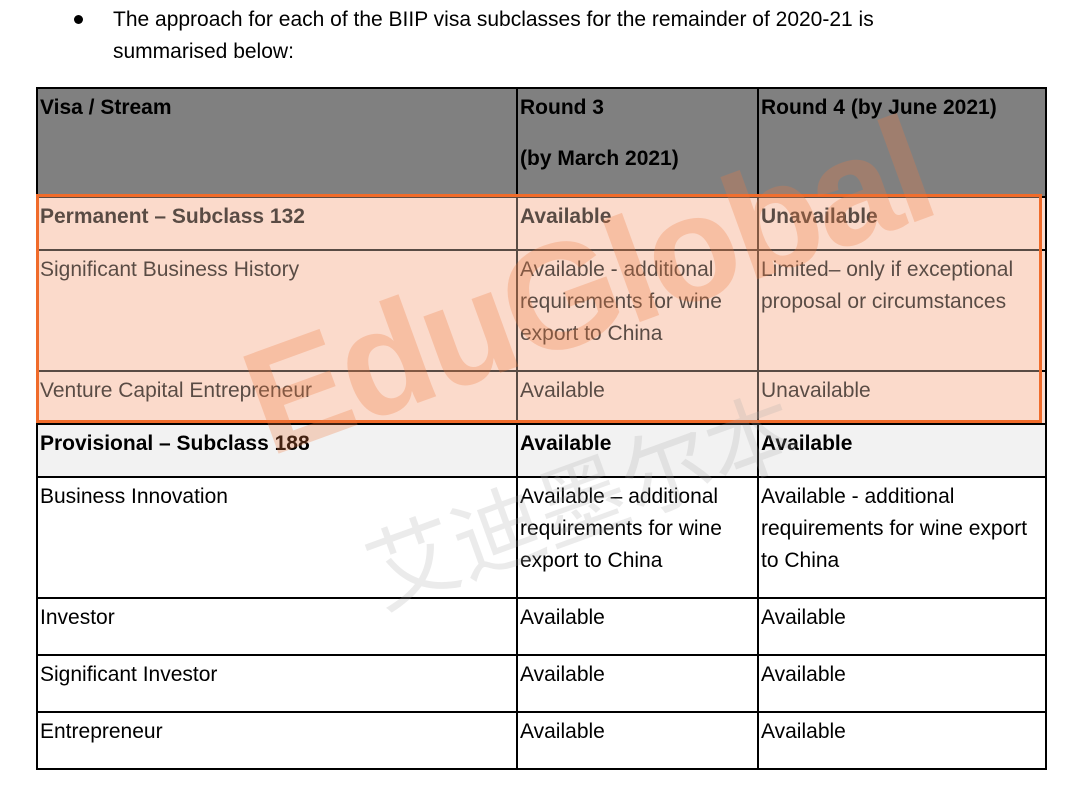 The width and height of the screenshot is (1069, 790). I want to click on stream-cell: Provisional – Subclass 188, so click(277, 450).